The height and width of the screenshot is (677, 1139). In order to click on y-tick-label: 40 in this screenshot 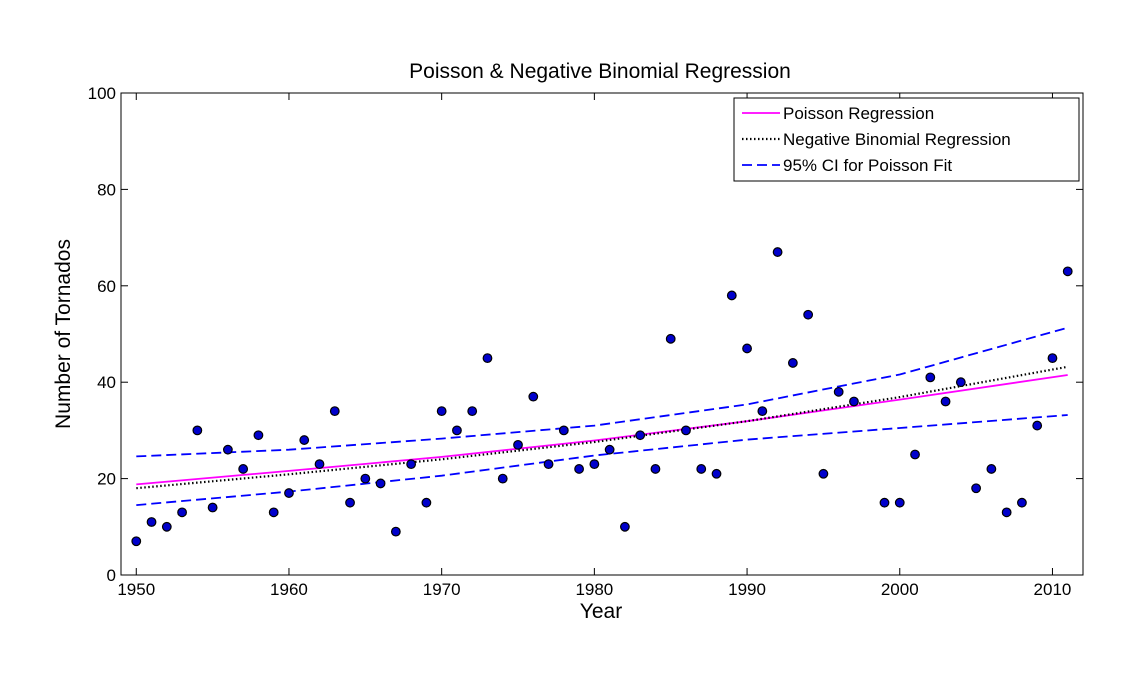, I will do `click(106, 382)`.